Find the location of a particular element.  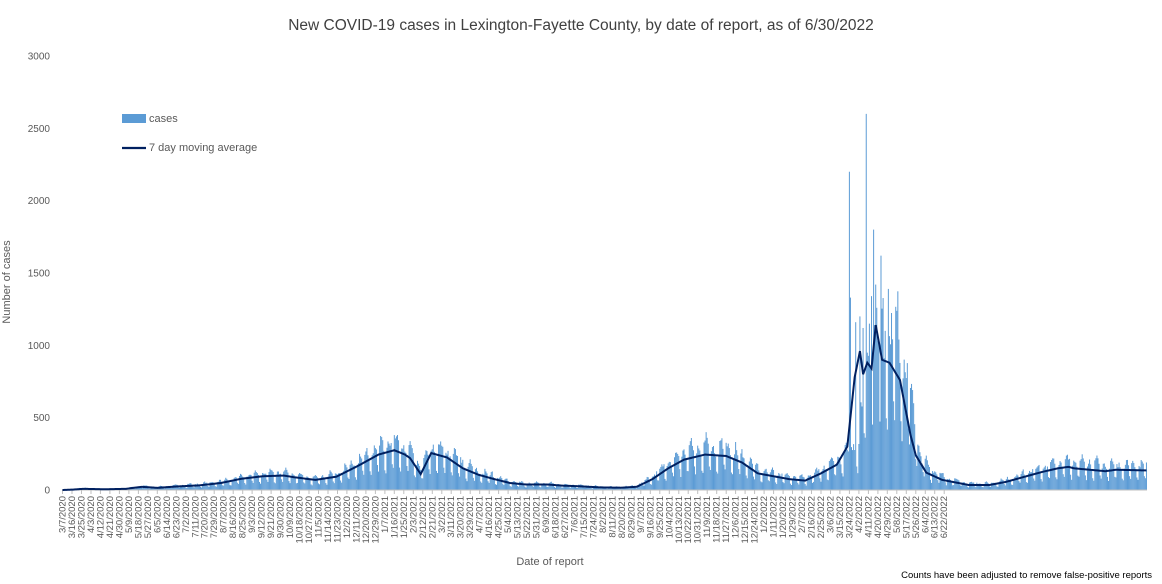

x-tick-label: 4/25/2021 is located at coordinates (499, 517).